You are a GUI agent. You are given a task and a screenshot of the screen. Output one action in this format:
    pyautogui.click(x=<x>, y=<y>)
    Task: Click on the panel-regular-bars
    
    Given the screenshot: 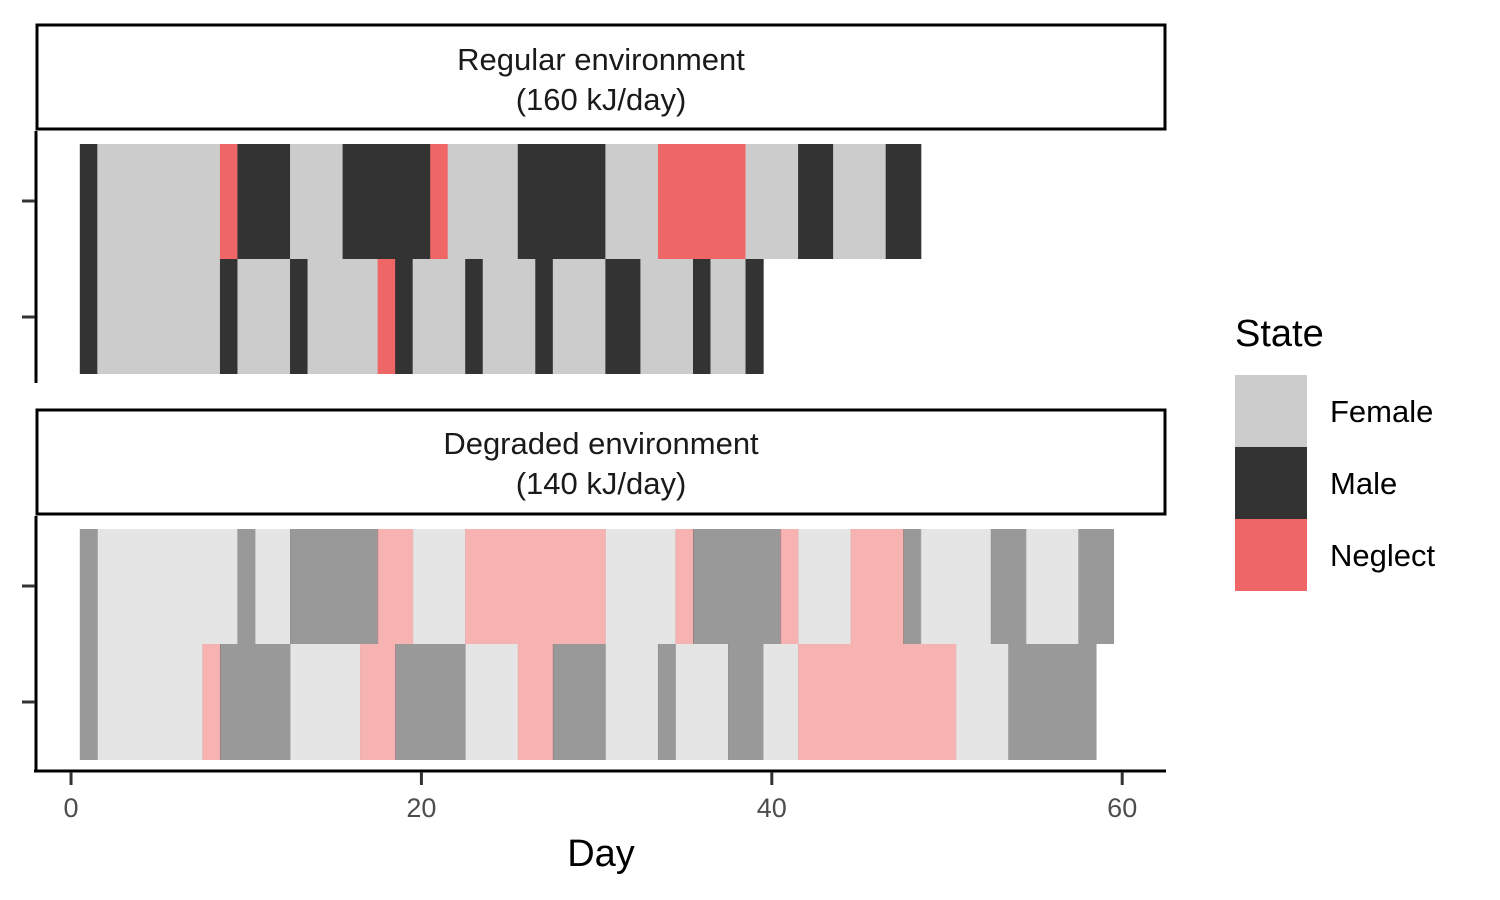 What is the action you would take?
    pyautogui.click(x=500, y=259)
    